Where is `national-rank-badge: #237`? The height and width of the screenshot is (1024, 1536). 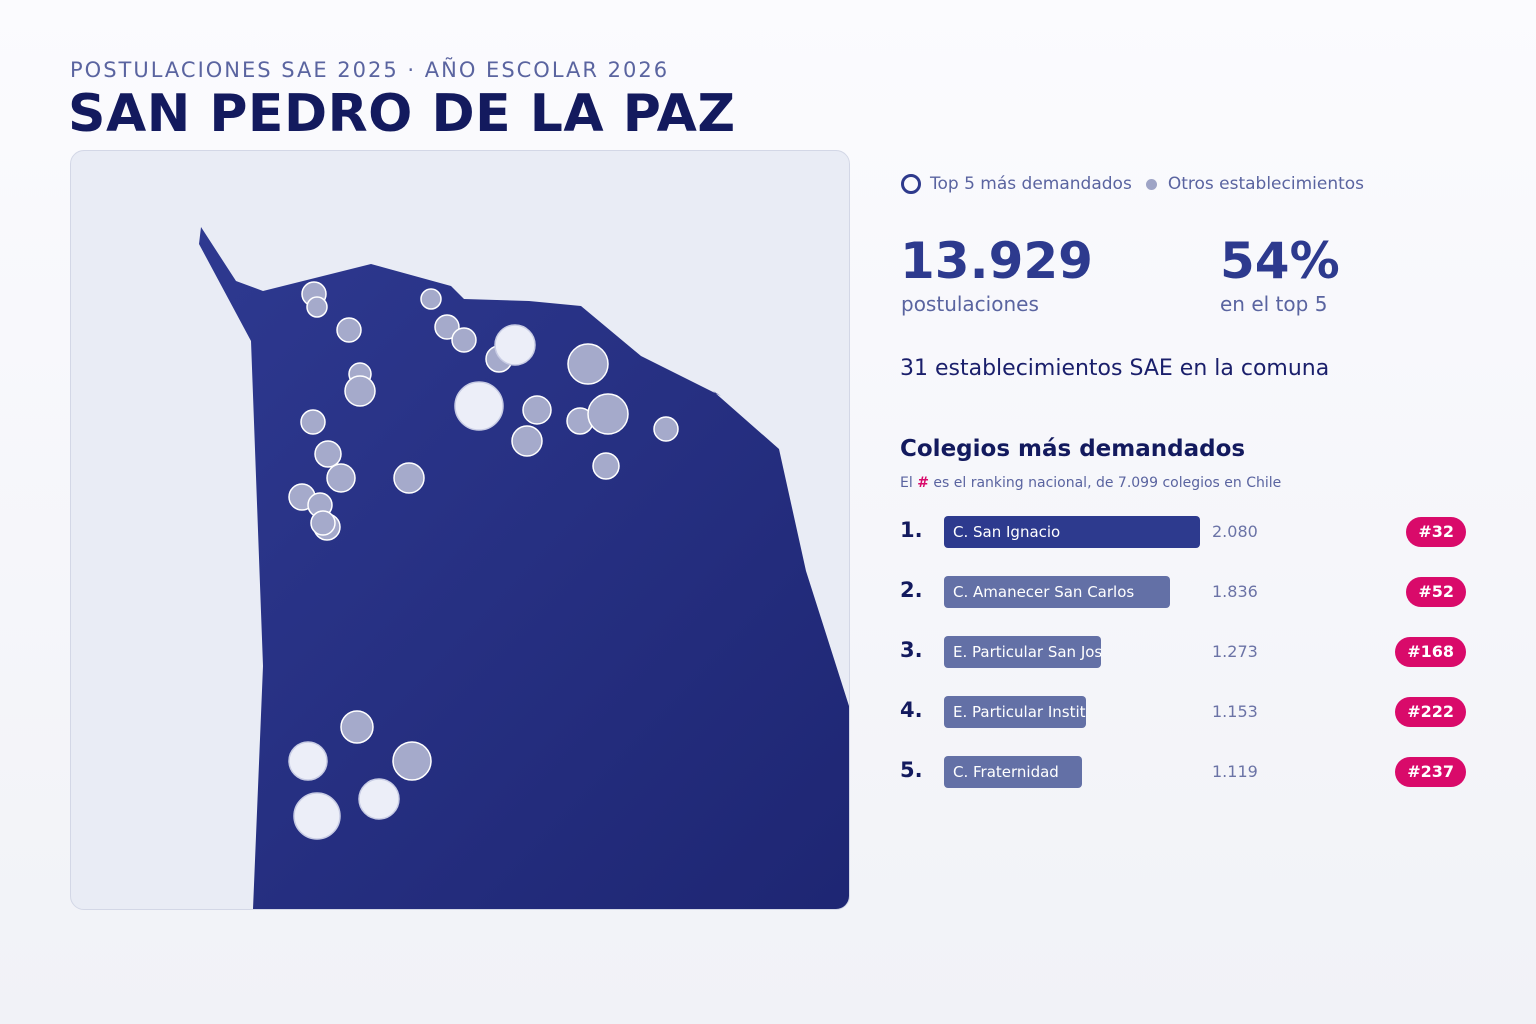 national-rank-badge: #237 is located at coordinates (1430, 772).